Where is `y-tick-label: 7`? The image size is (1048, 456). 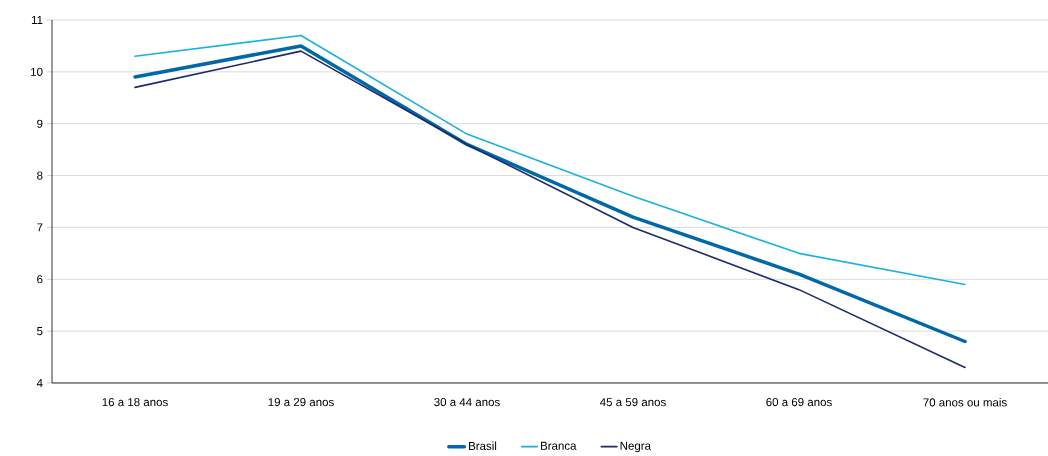
y-tick-label: 7 is located at coordinates (40, 227).